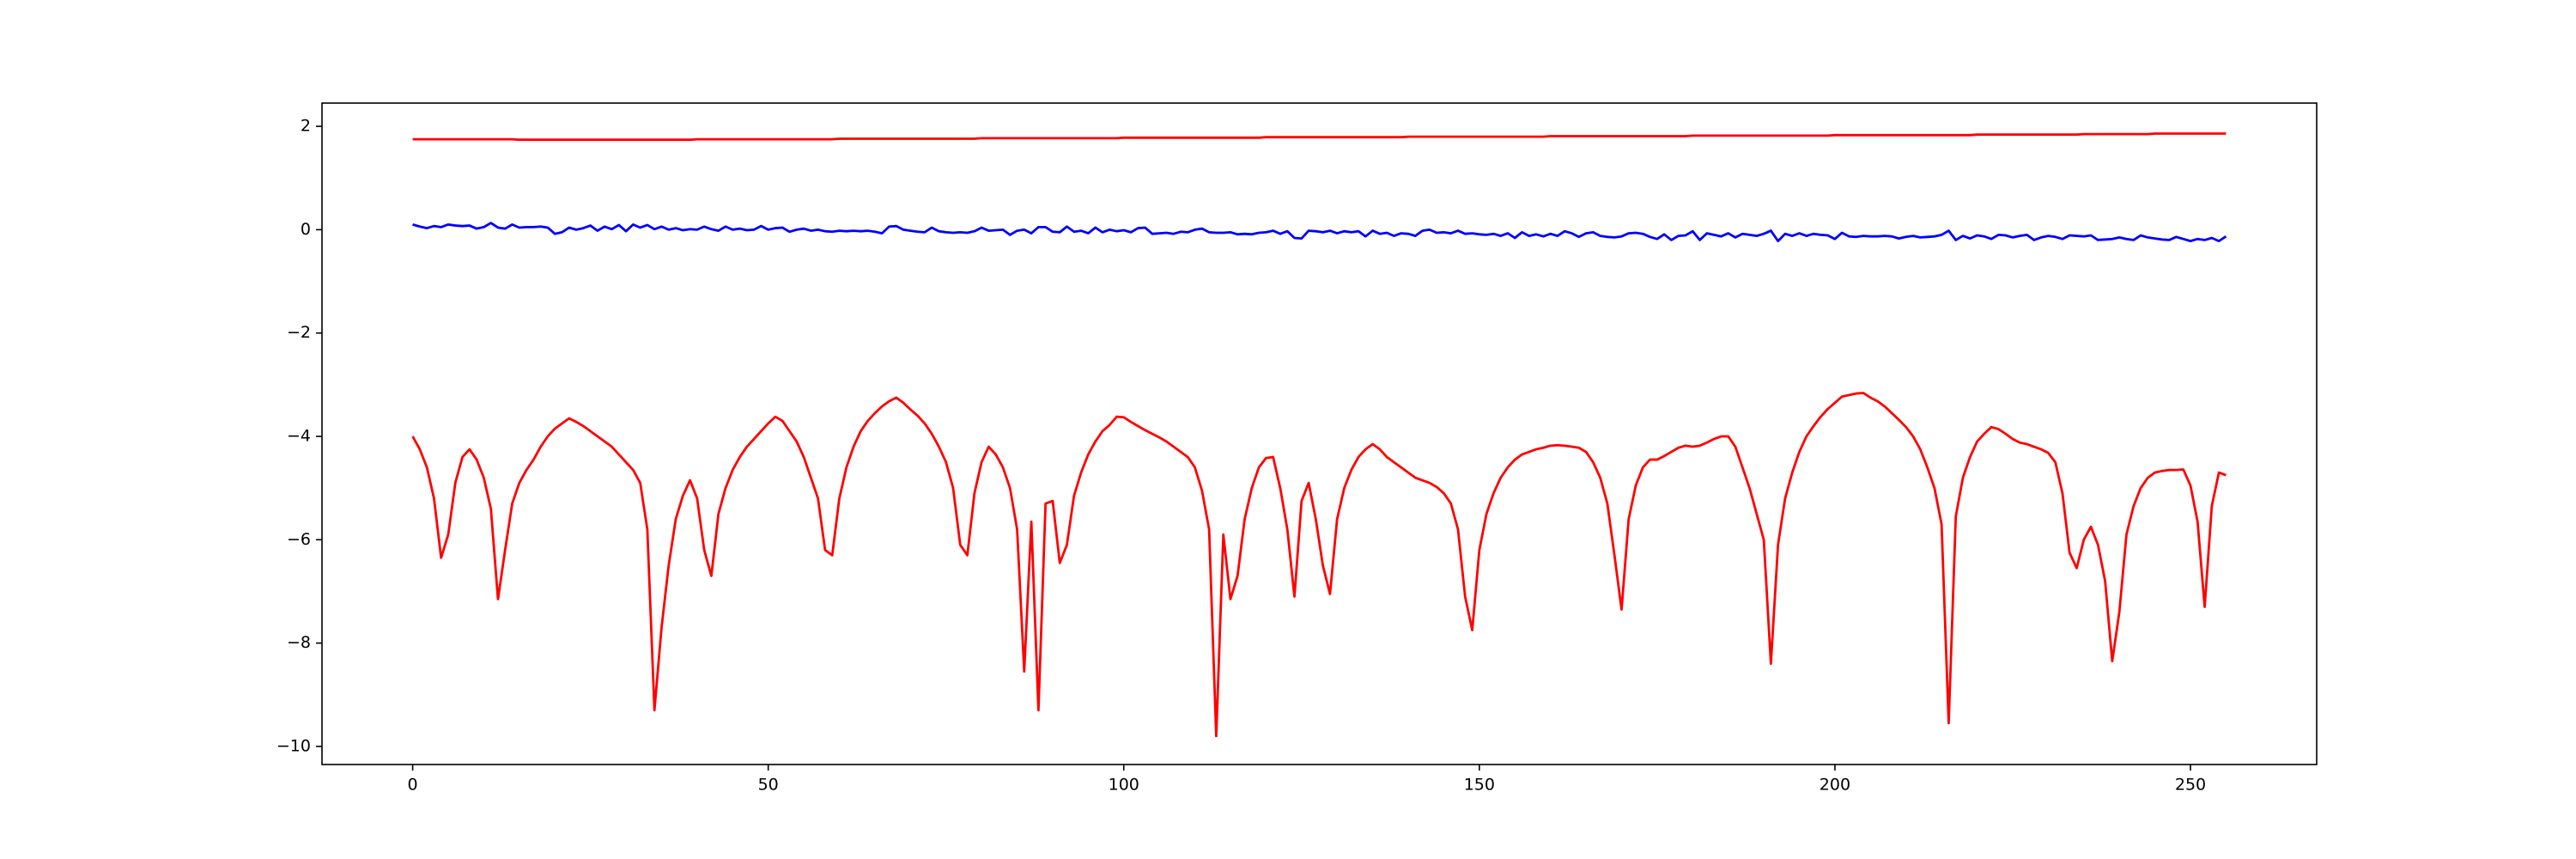 The image size is (2576, 859). What do you see at coordinates (299, 539) in the screenshot?
I see `y-tick-label: −6` at bounding box center [299, 539].